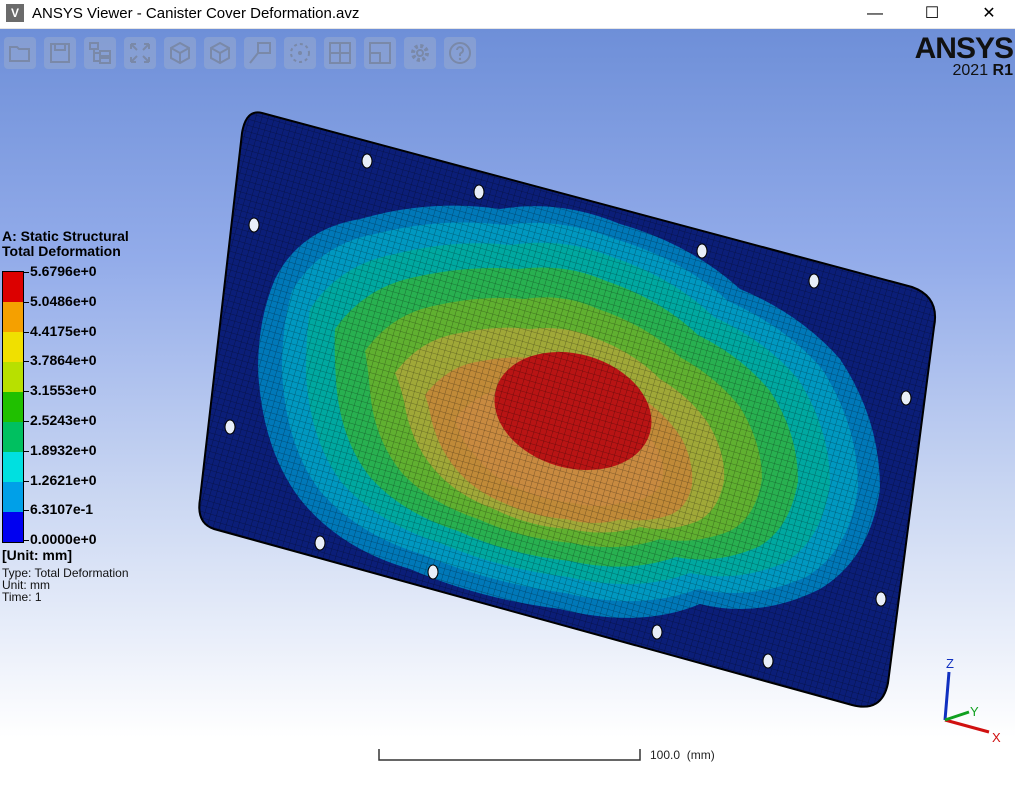  Describe the element at coordinates (26, 585) in the screenshot. I see `legend-unit-line: Unit: mm` at that location.